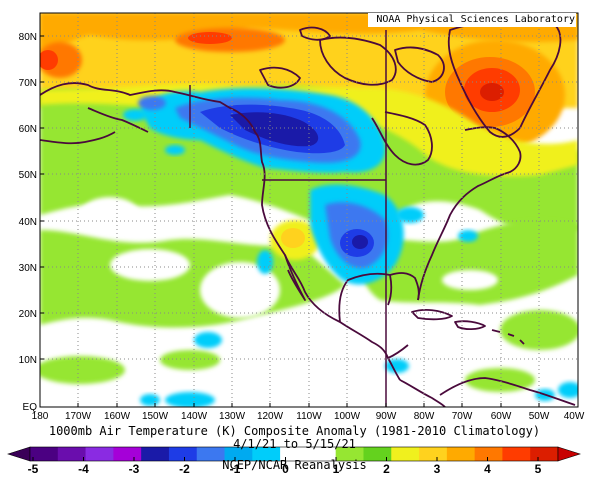  What do you see at coordinates (424, 416) in the screenshot?
I see `lon-label-80w: 80W` at bounding box center [424, 416].